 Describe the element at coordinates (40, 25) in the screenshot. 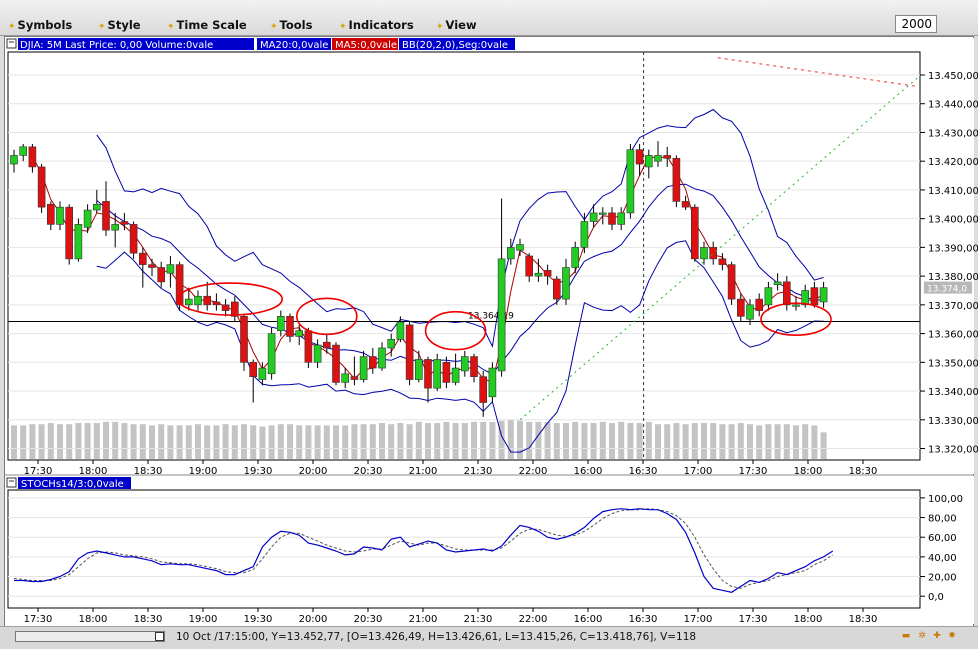

I see `menu-symbols: ✦ Symbols` at that location.